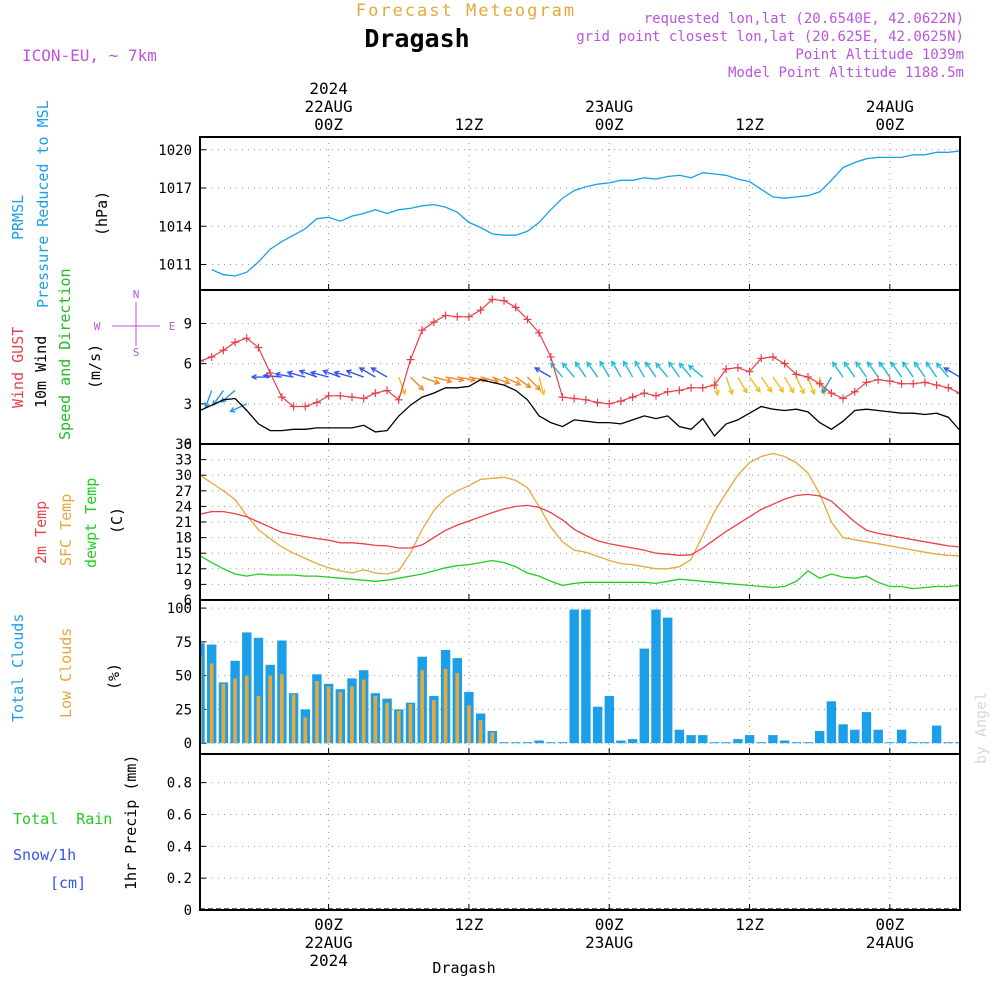 This screenshot has height=1004, width=1000. I want to click on temp-ytick-label: 27, so click(183, 492).